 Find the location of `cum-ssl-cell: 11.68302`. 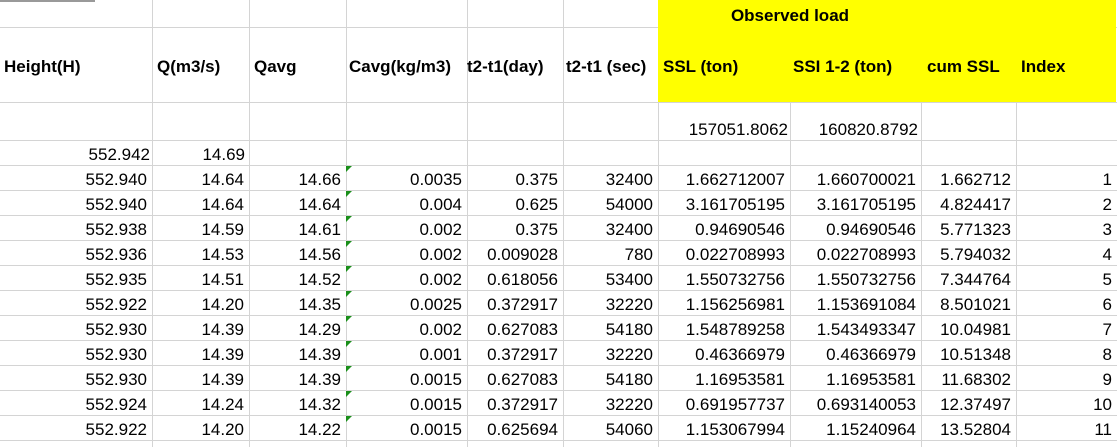

cum-ssl-cell: 11.68302 is located at coordinates (976, 379).